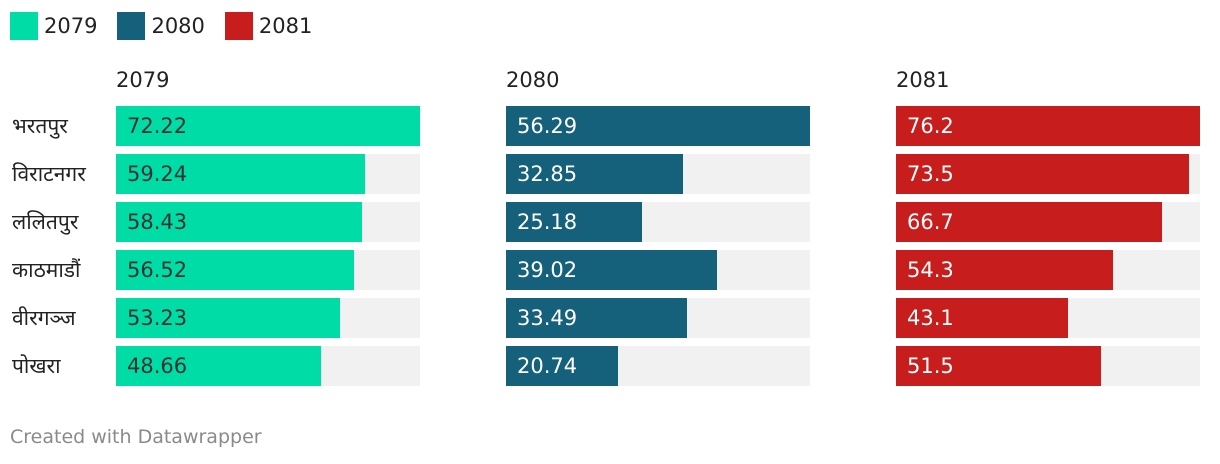 This screenshot has width=1220, height=464. I want to click on bar-track: 20.74, so click(658, 366).